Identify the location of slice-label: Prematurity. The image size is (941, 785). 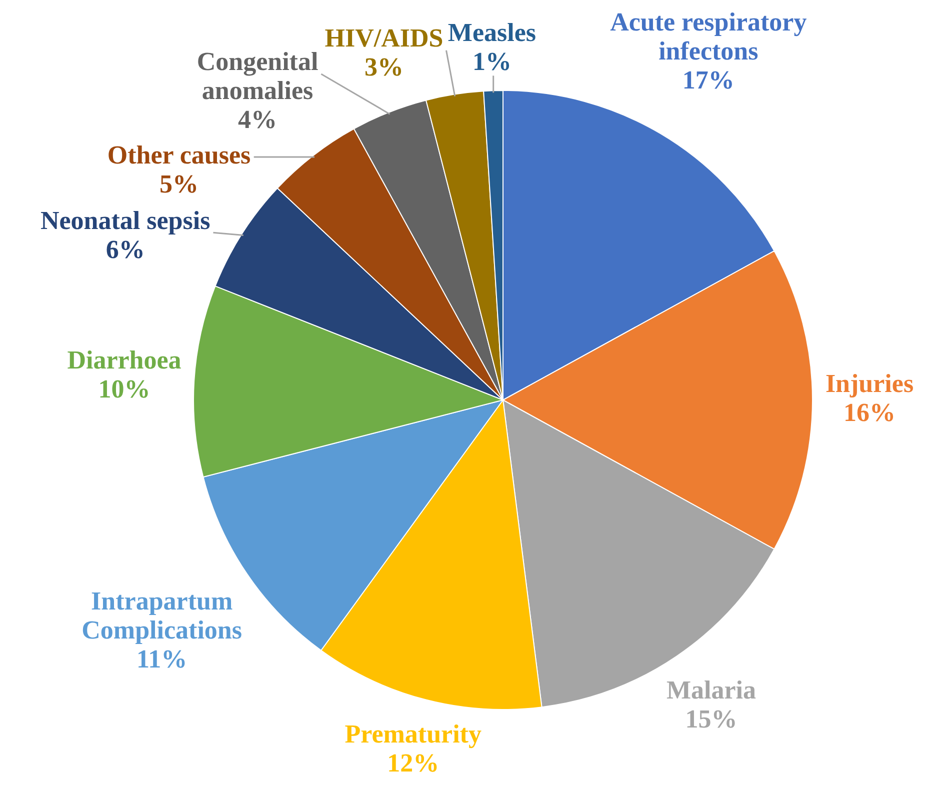
(413, 733).